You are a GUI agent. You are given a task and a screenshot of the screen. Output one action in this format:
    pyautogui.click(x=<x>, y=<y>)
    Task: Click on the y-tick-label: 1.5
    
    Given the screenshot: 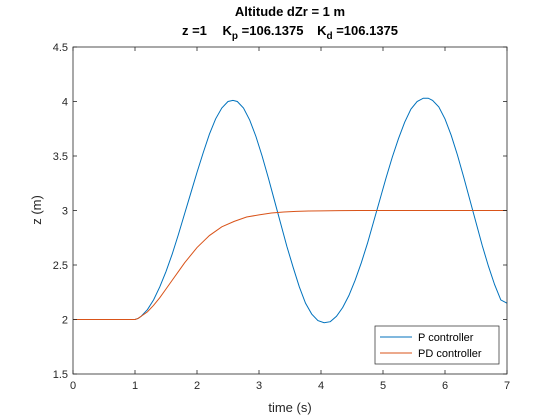 What is the action you would take?
    pyautogui.click(x=60, y=375)
    